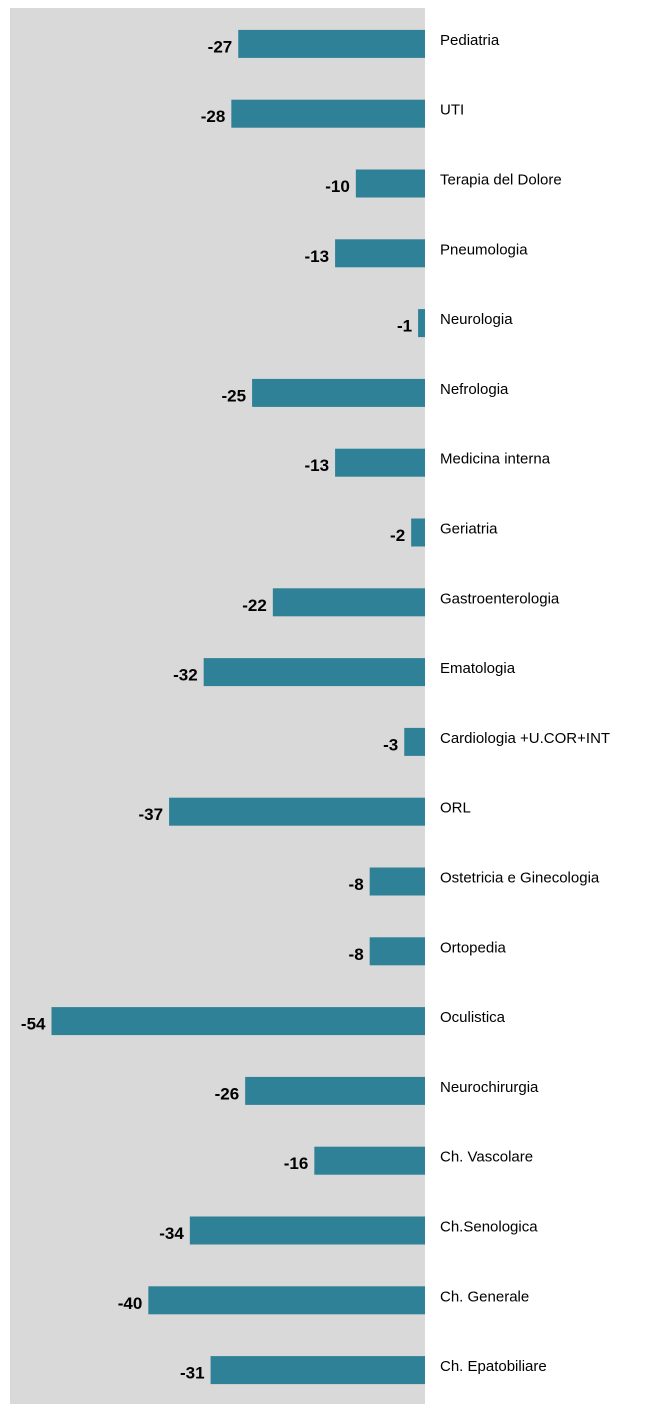 Image resolution: width=649 pixels, height=1410 pixels. I want to click on category-label: Neurochirurgia, so click(489, 1087).